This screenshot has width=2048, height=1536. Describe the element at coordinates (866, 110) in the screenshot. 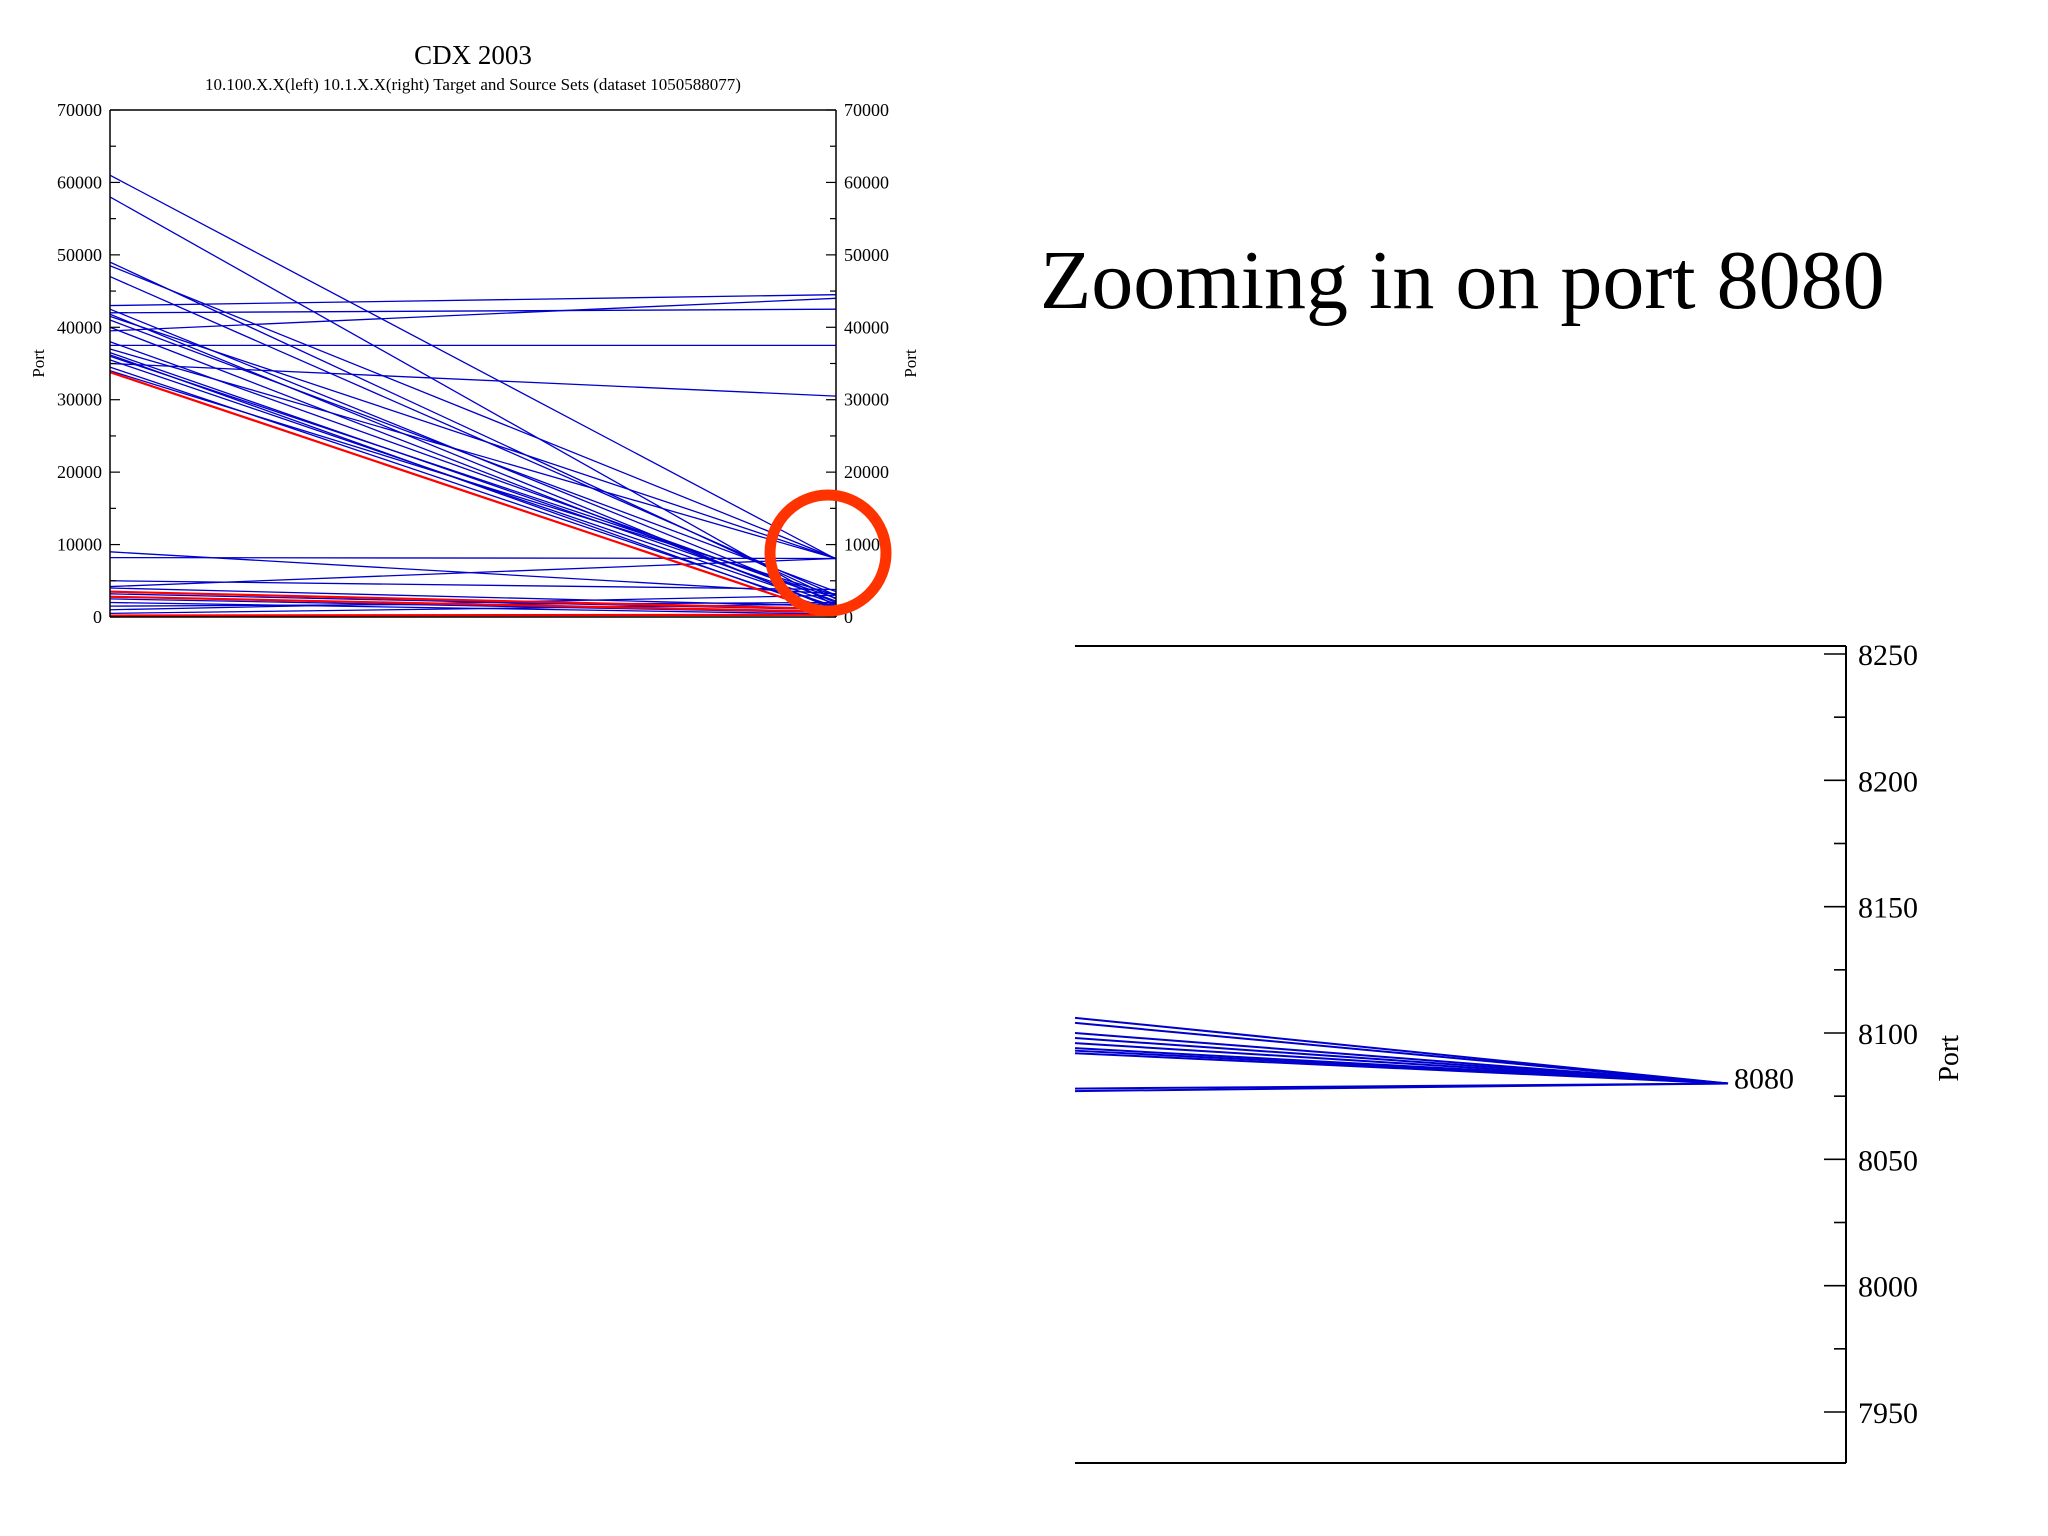

I see `right-tick-label: 70000` at that location.